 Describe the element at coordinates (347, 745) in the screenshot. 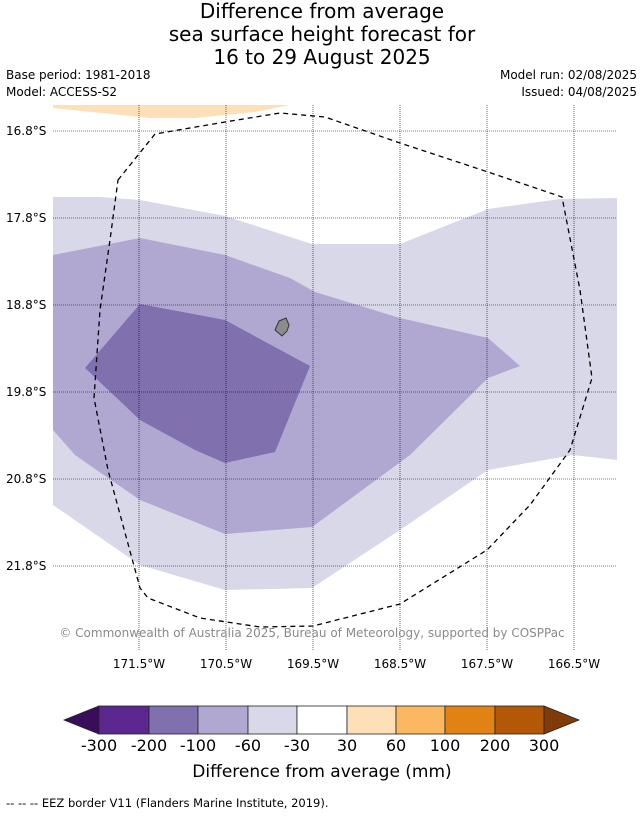

I see `colorbar-tick-6: 30` at that location.